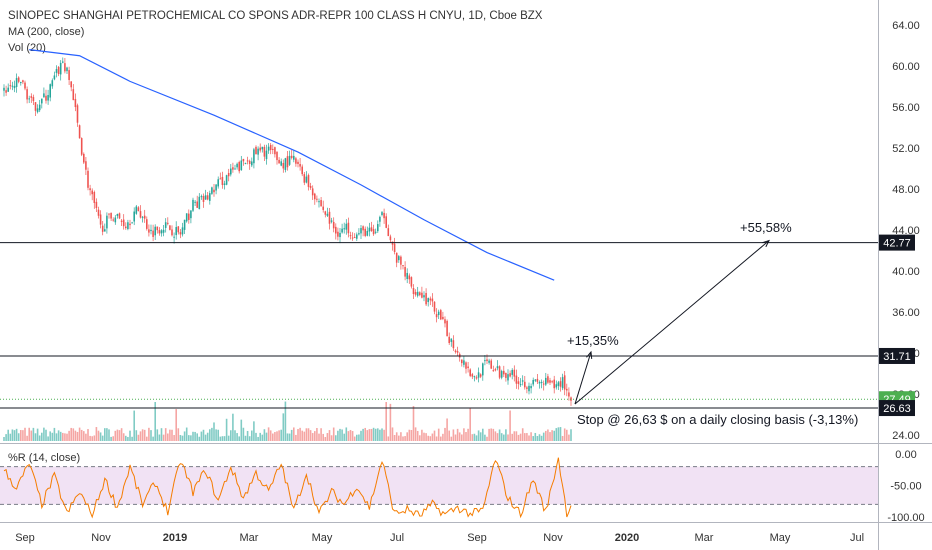 The width and height of the screenshot is (932, 550). I want to click on y-tick-label: 64.00, so click(906, 26).